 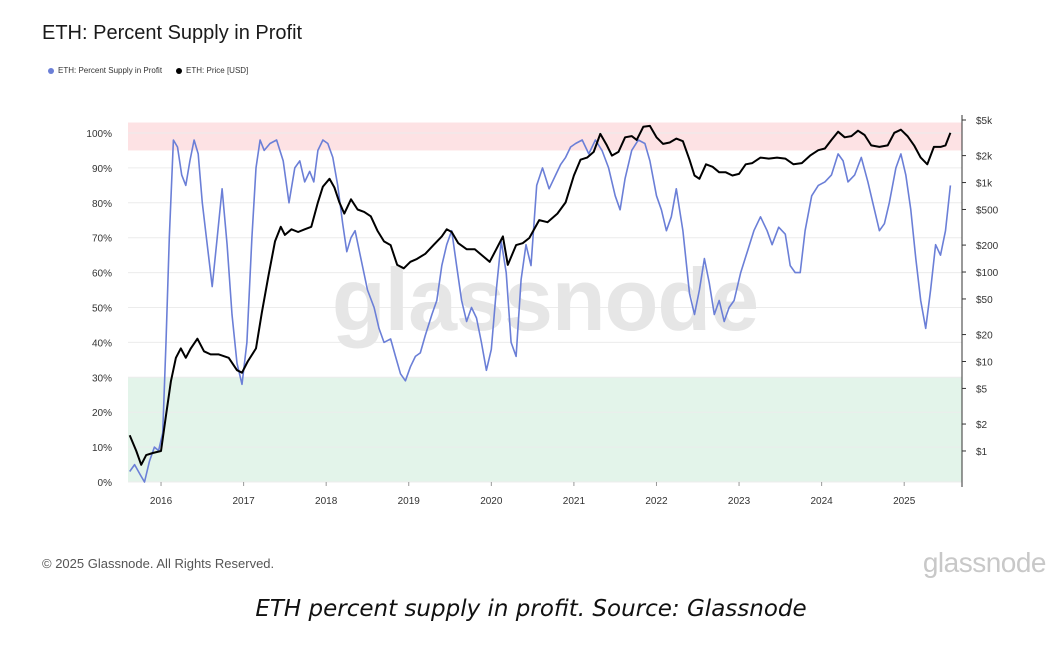 I want to click on chart-watermark: glassnode, so click(x=545, y=299).